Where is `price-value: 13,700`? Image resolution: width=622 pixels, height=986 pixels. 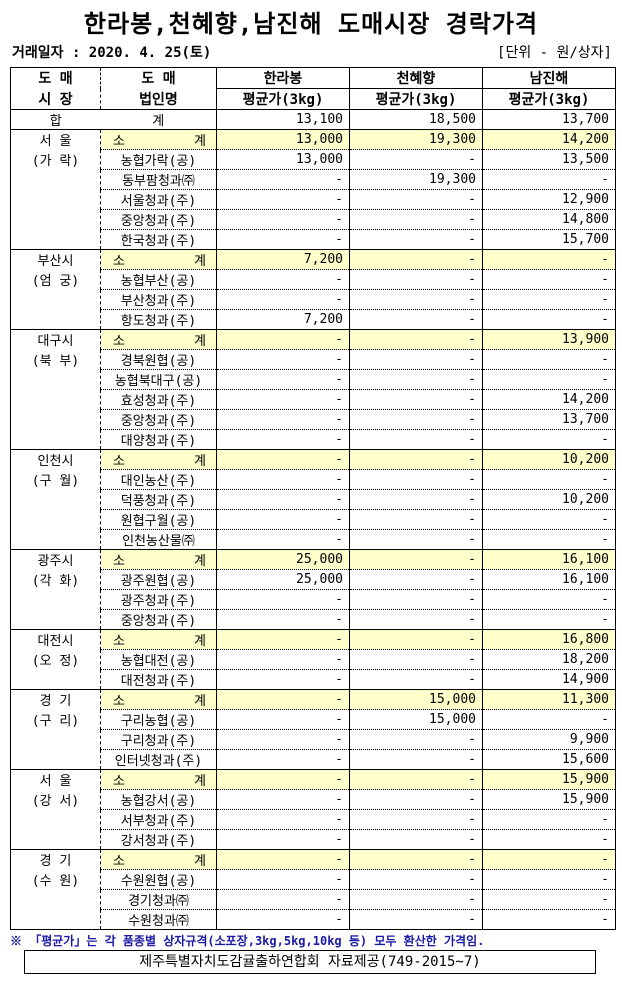 price-value: 13,700 is located at coordinates (549, 419).